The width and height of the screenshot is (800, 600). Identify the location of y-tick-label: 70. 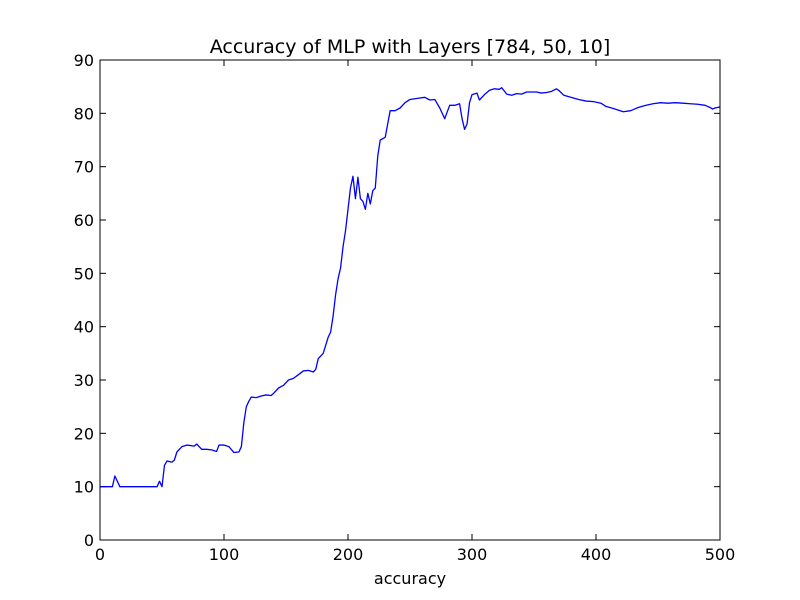
(84, 167).